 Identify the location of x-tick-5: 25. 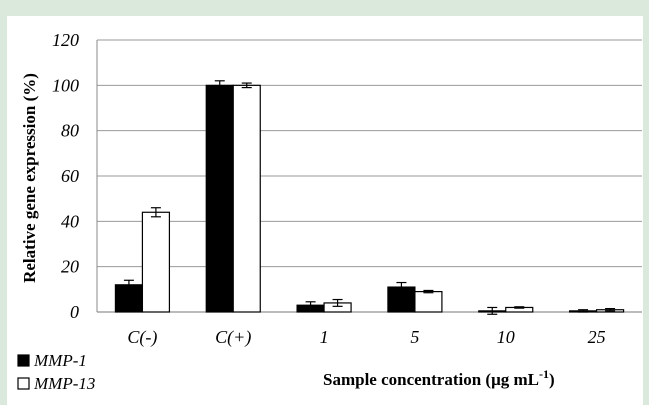
(597, 337).